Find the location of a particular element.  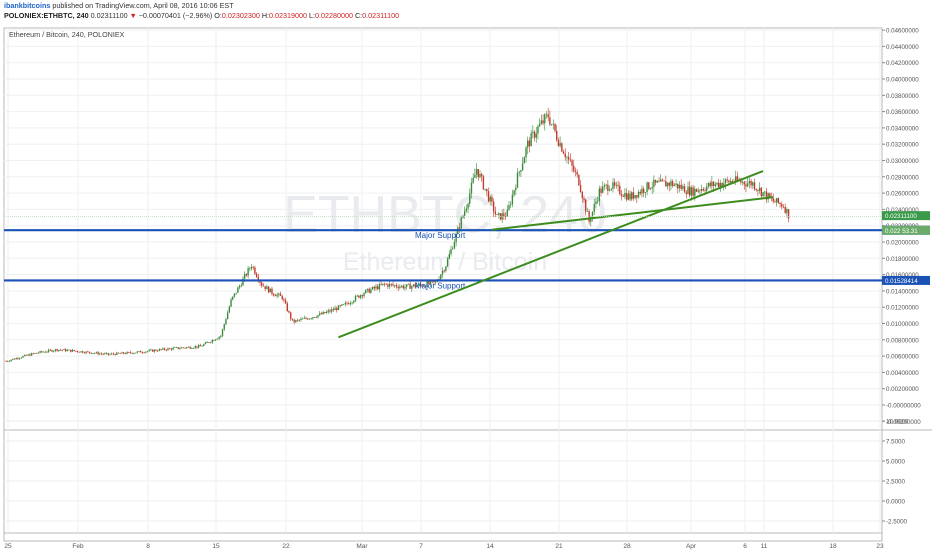

close-label: C: is located at coordinates (358, 15).